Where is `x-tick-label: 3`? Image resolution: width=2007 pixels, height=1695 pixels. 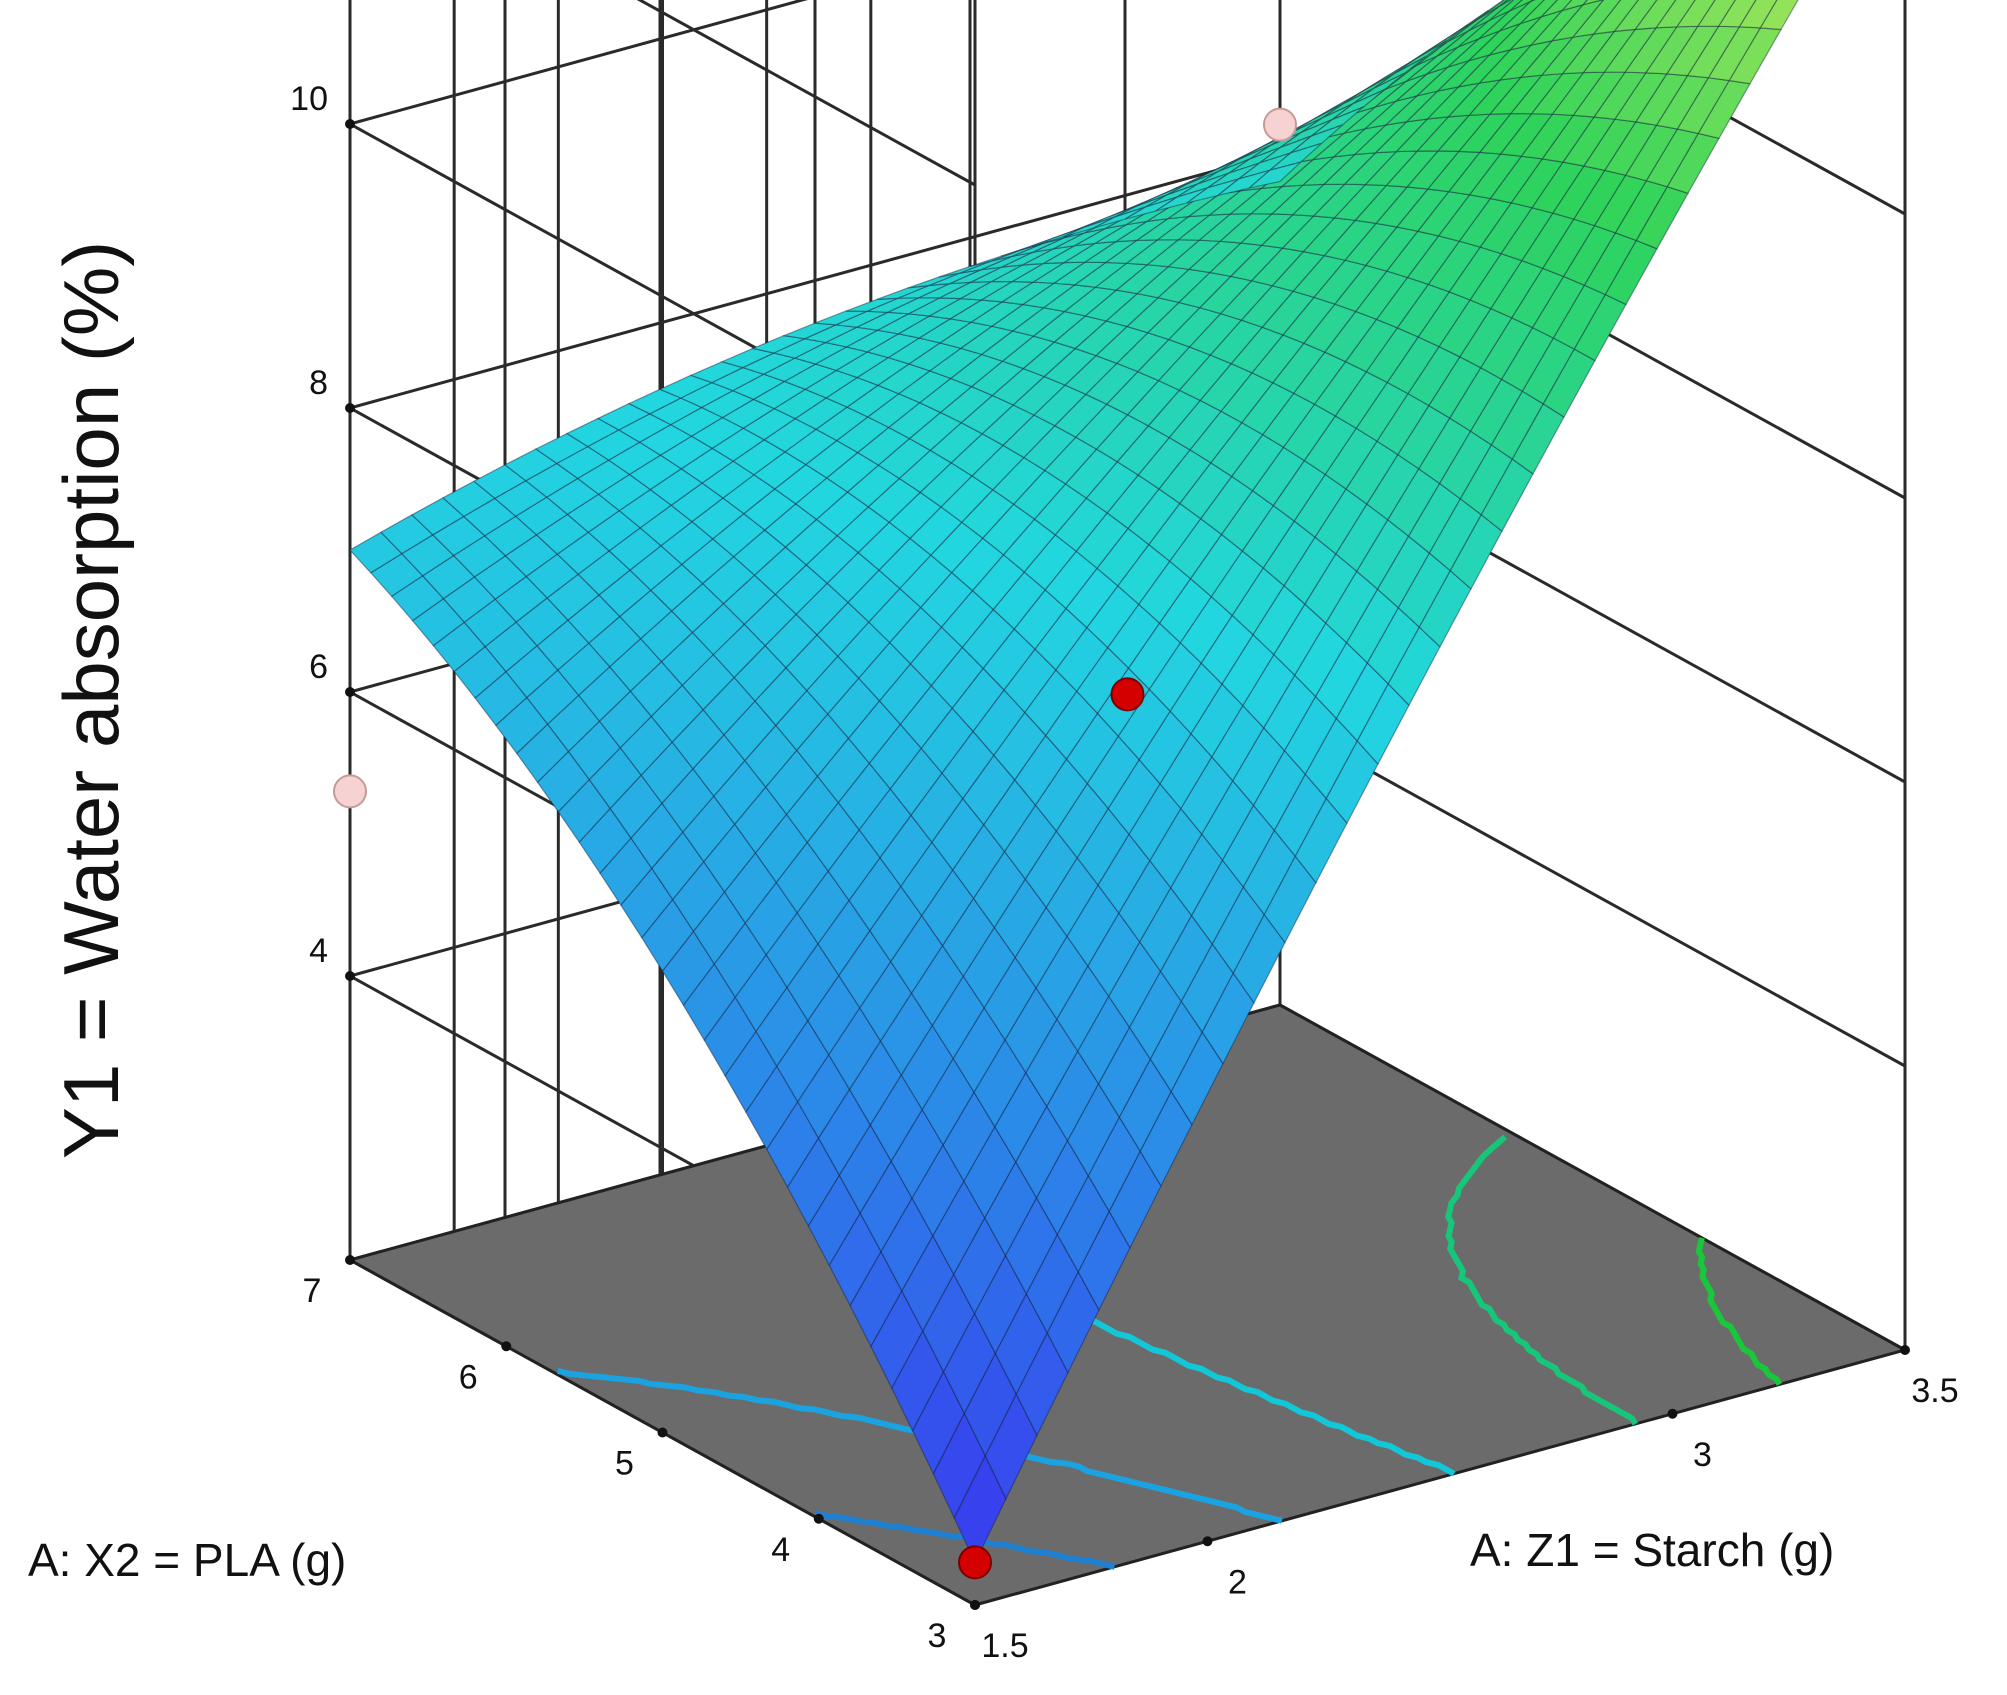 x-tick-label: 3 is located at coordinates (1702, 1455).